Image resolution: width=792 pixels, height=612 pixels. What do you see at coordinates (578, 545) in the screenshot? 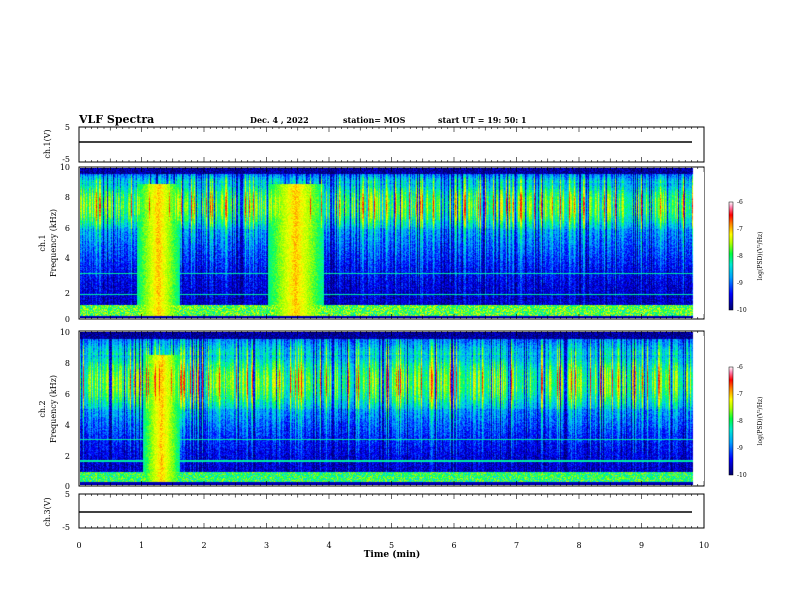
I see `time-tick-label-8: 8` at bounding box center [578, 545].